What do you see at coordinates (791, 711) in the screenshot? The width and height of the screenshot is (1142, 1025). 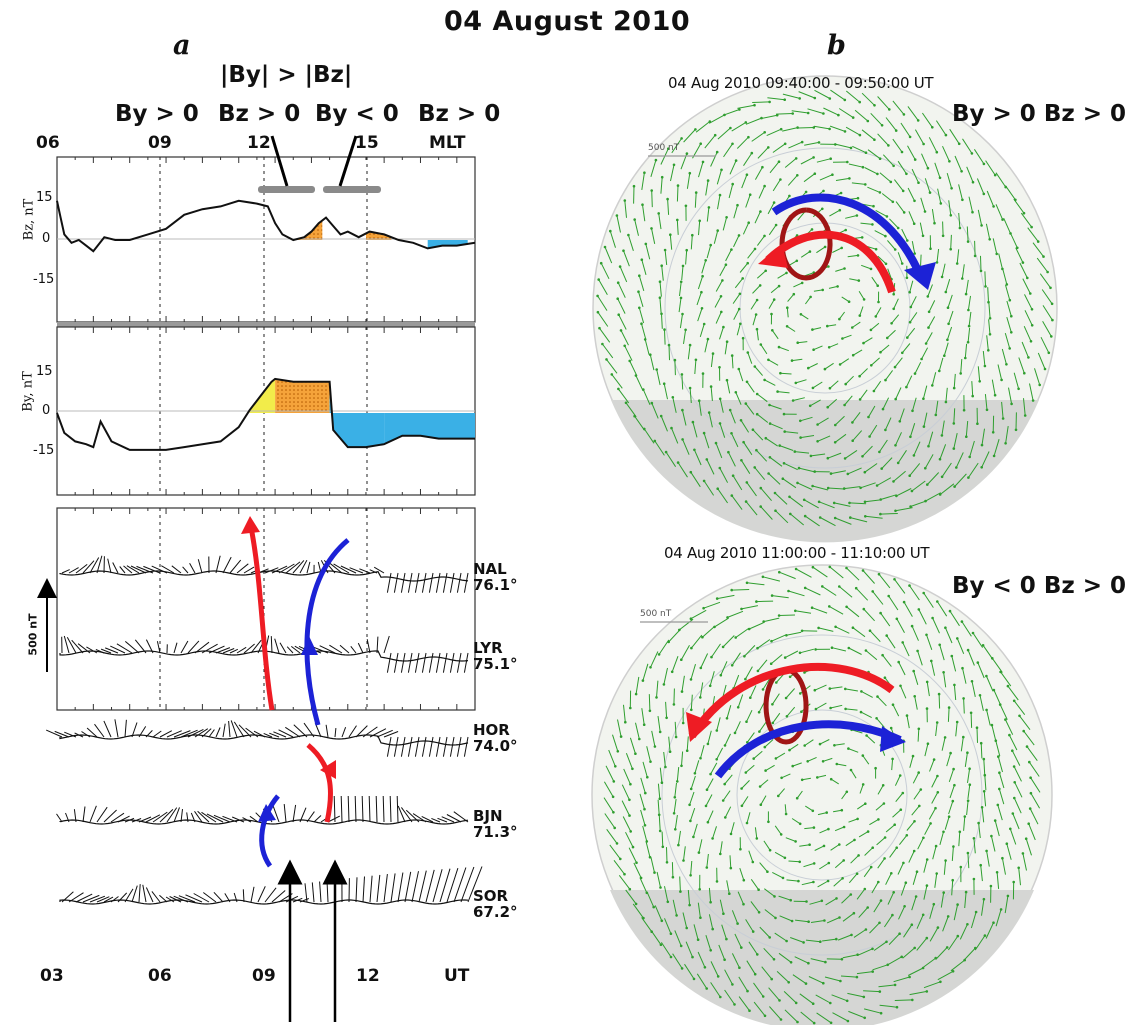 I see `vec-bottom-v188` at bounding box center [791, 711].